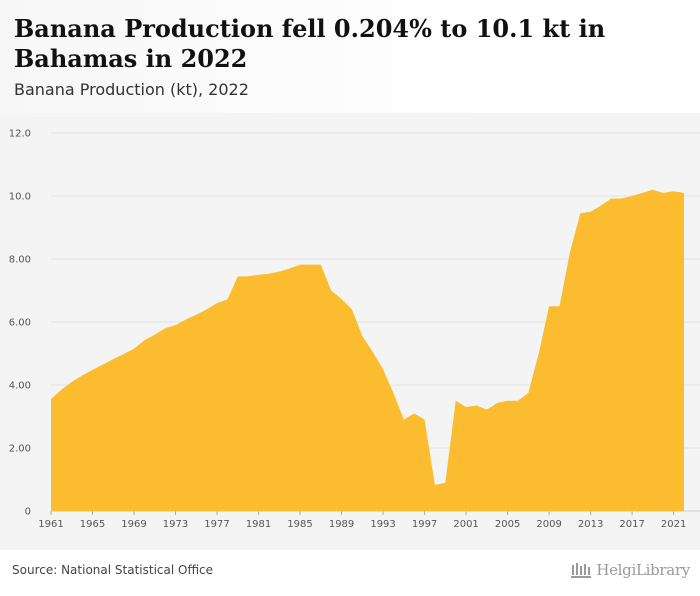  Describe the element at coordinates (175, 524) in the screenshot. I see `x-tick-label: 1973` at that location.